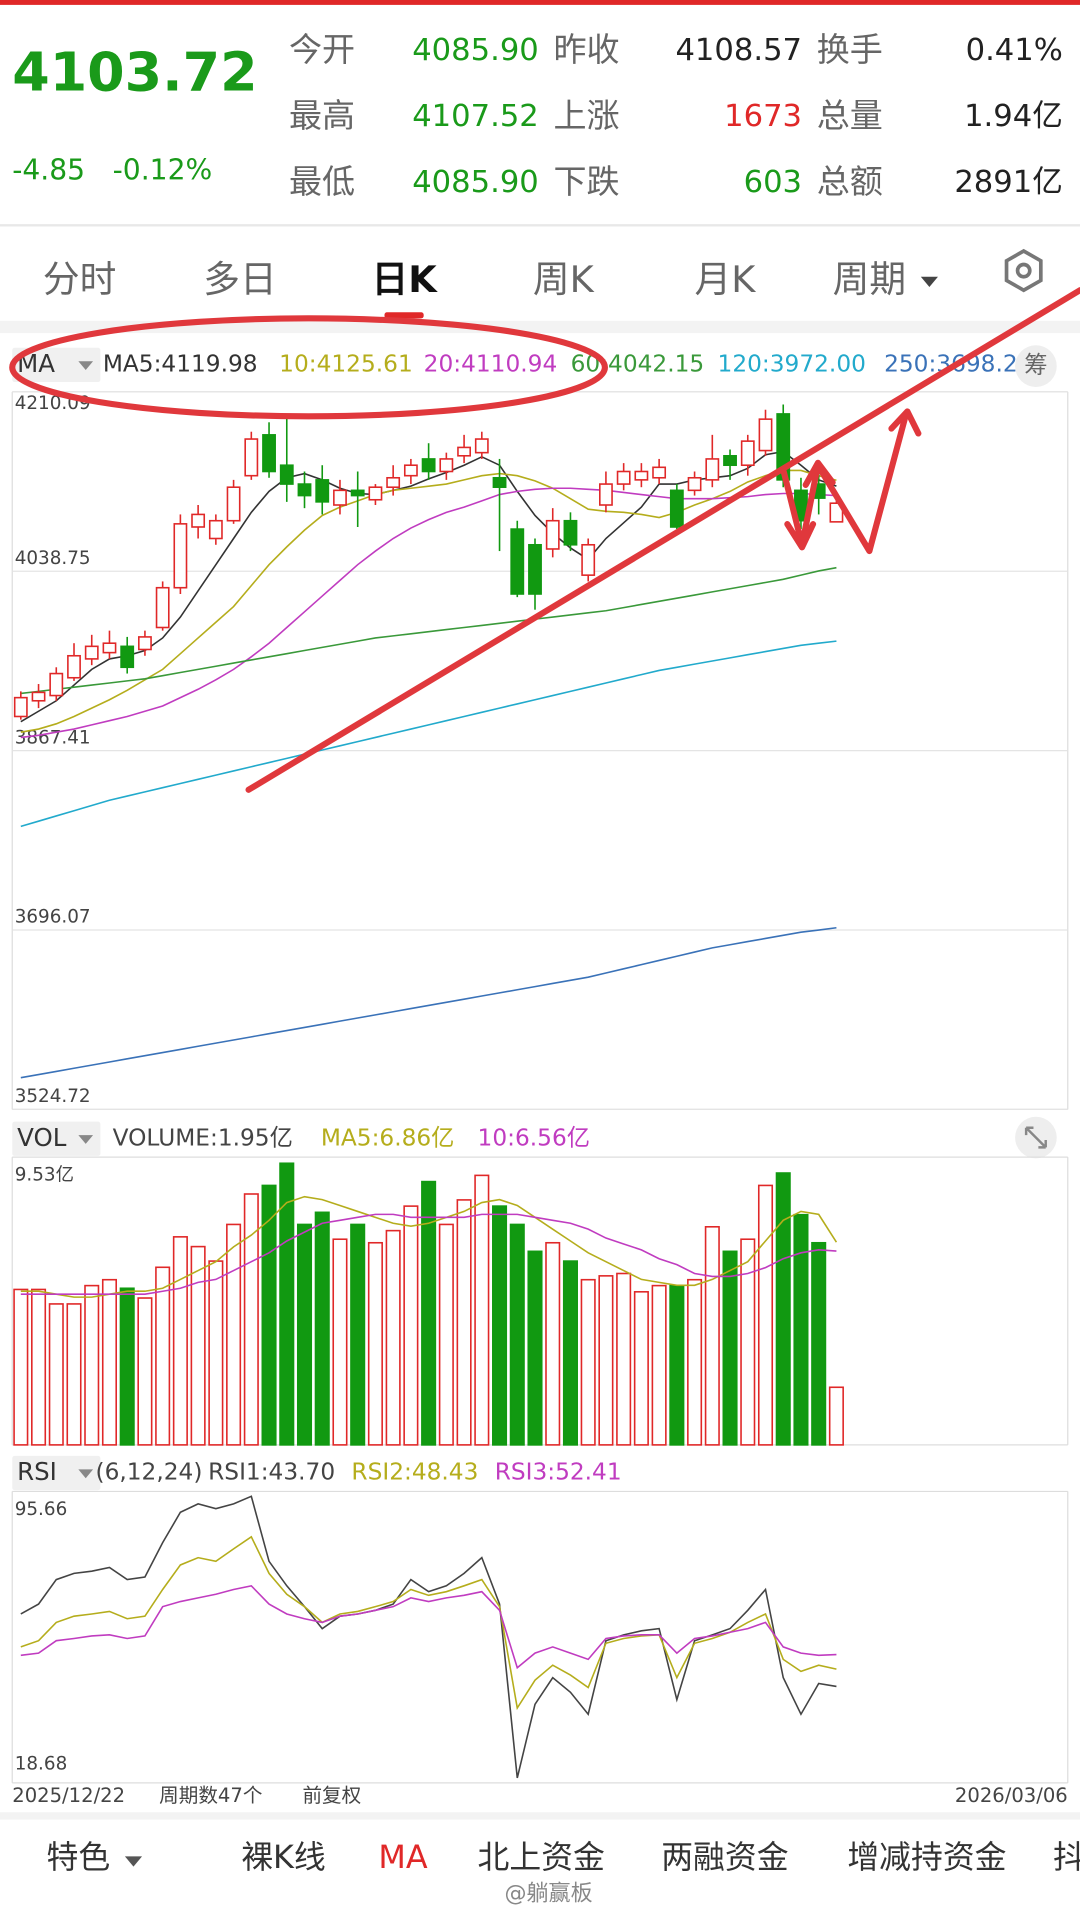  What do you see at coordinates (53, 737) in the screenshot?
I see `y-tick-label: 3867.41` at bounding box center [53, 737].